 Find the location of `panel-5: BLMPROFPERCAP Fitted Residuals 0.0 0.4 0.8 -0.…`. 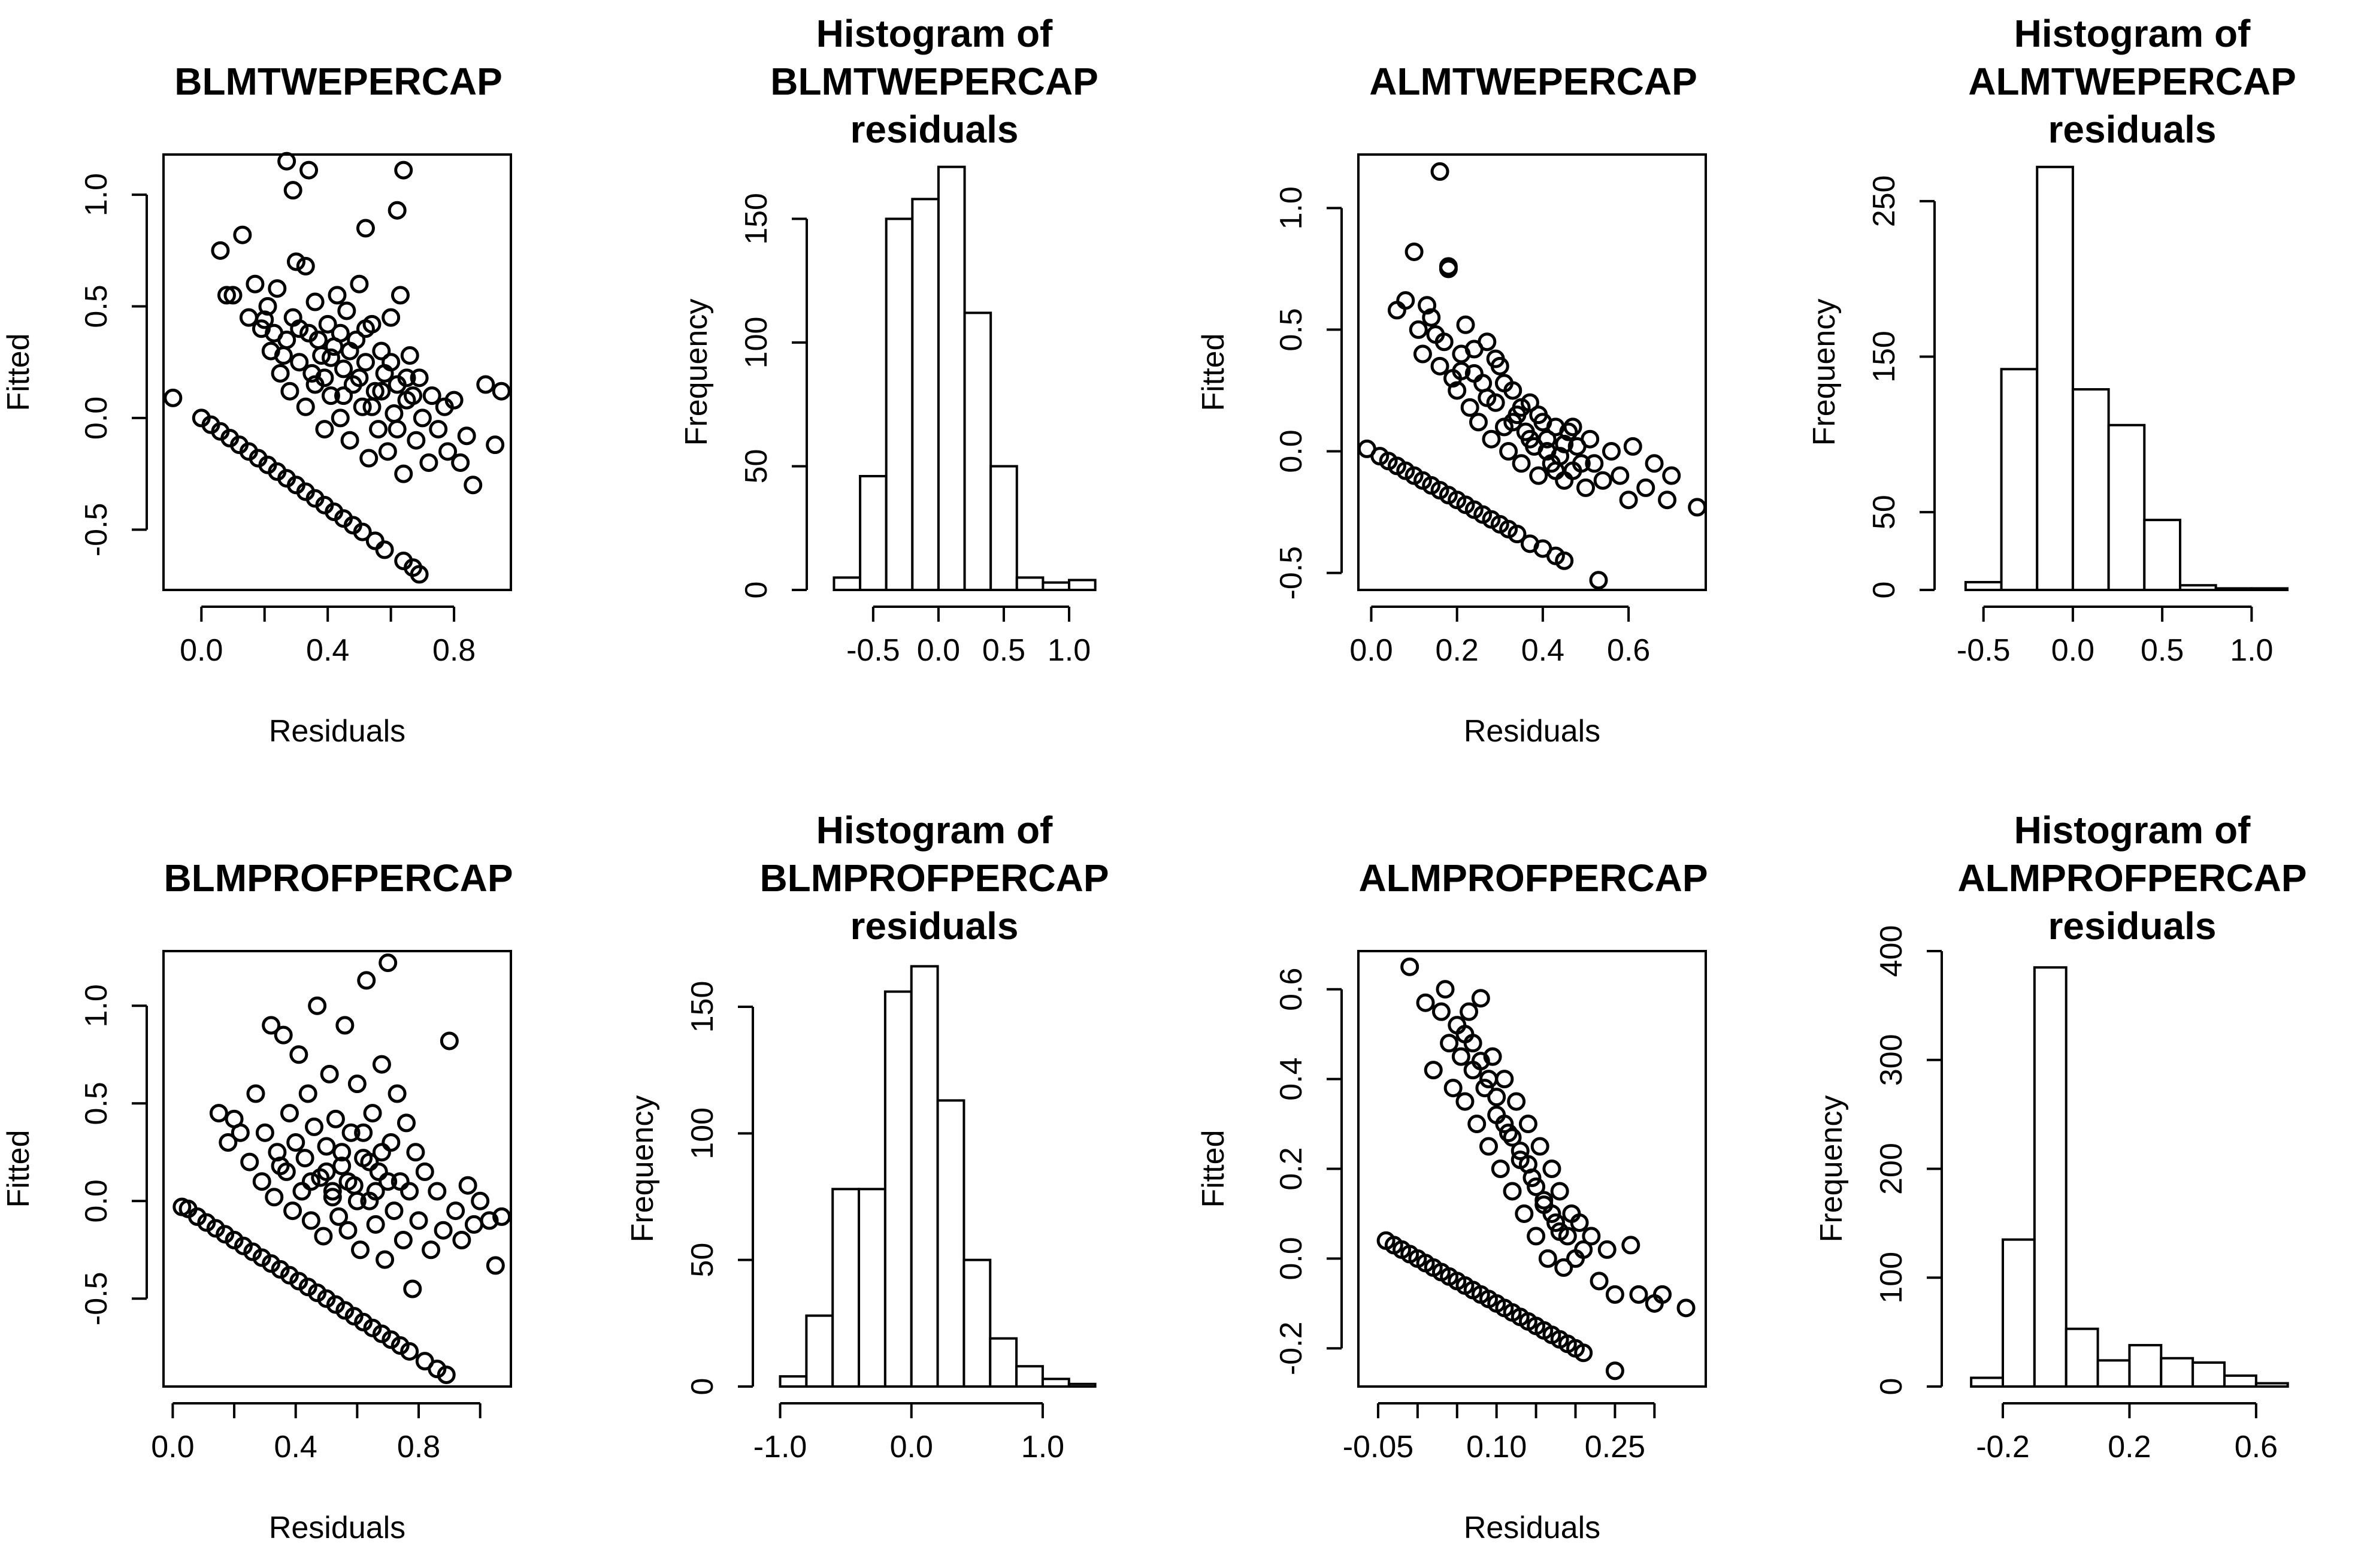

panel-5: BLMPROFPERCAP Fitted Residuals 0.0 0.4 0.8 -0.… is located at coordinates (257, 1200).